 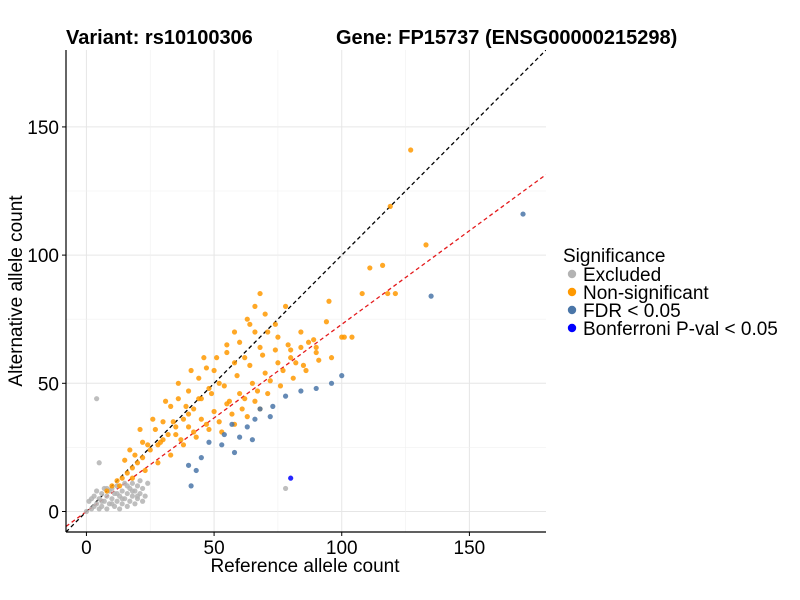 What do you see at coordinates (305, 566) in the screenshot?
I see `x-axis-label: Reference allele count` at bounding box center [305, 566].